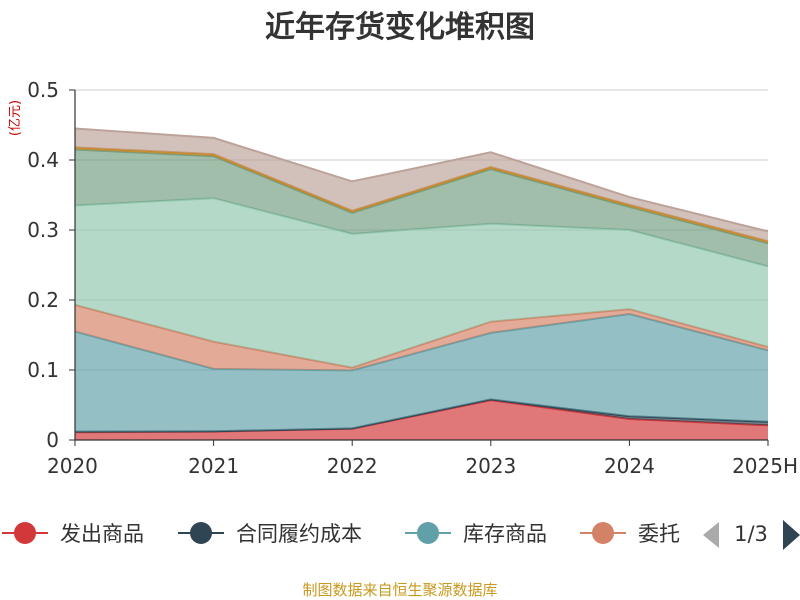 The width and height of the screenshot is (800, 600). Describe the element at coordinates (659, 534) in the screenshot. I see `legend-label: 委托` at that location.